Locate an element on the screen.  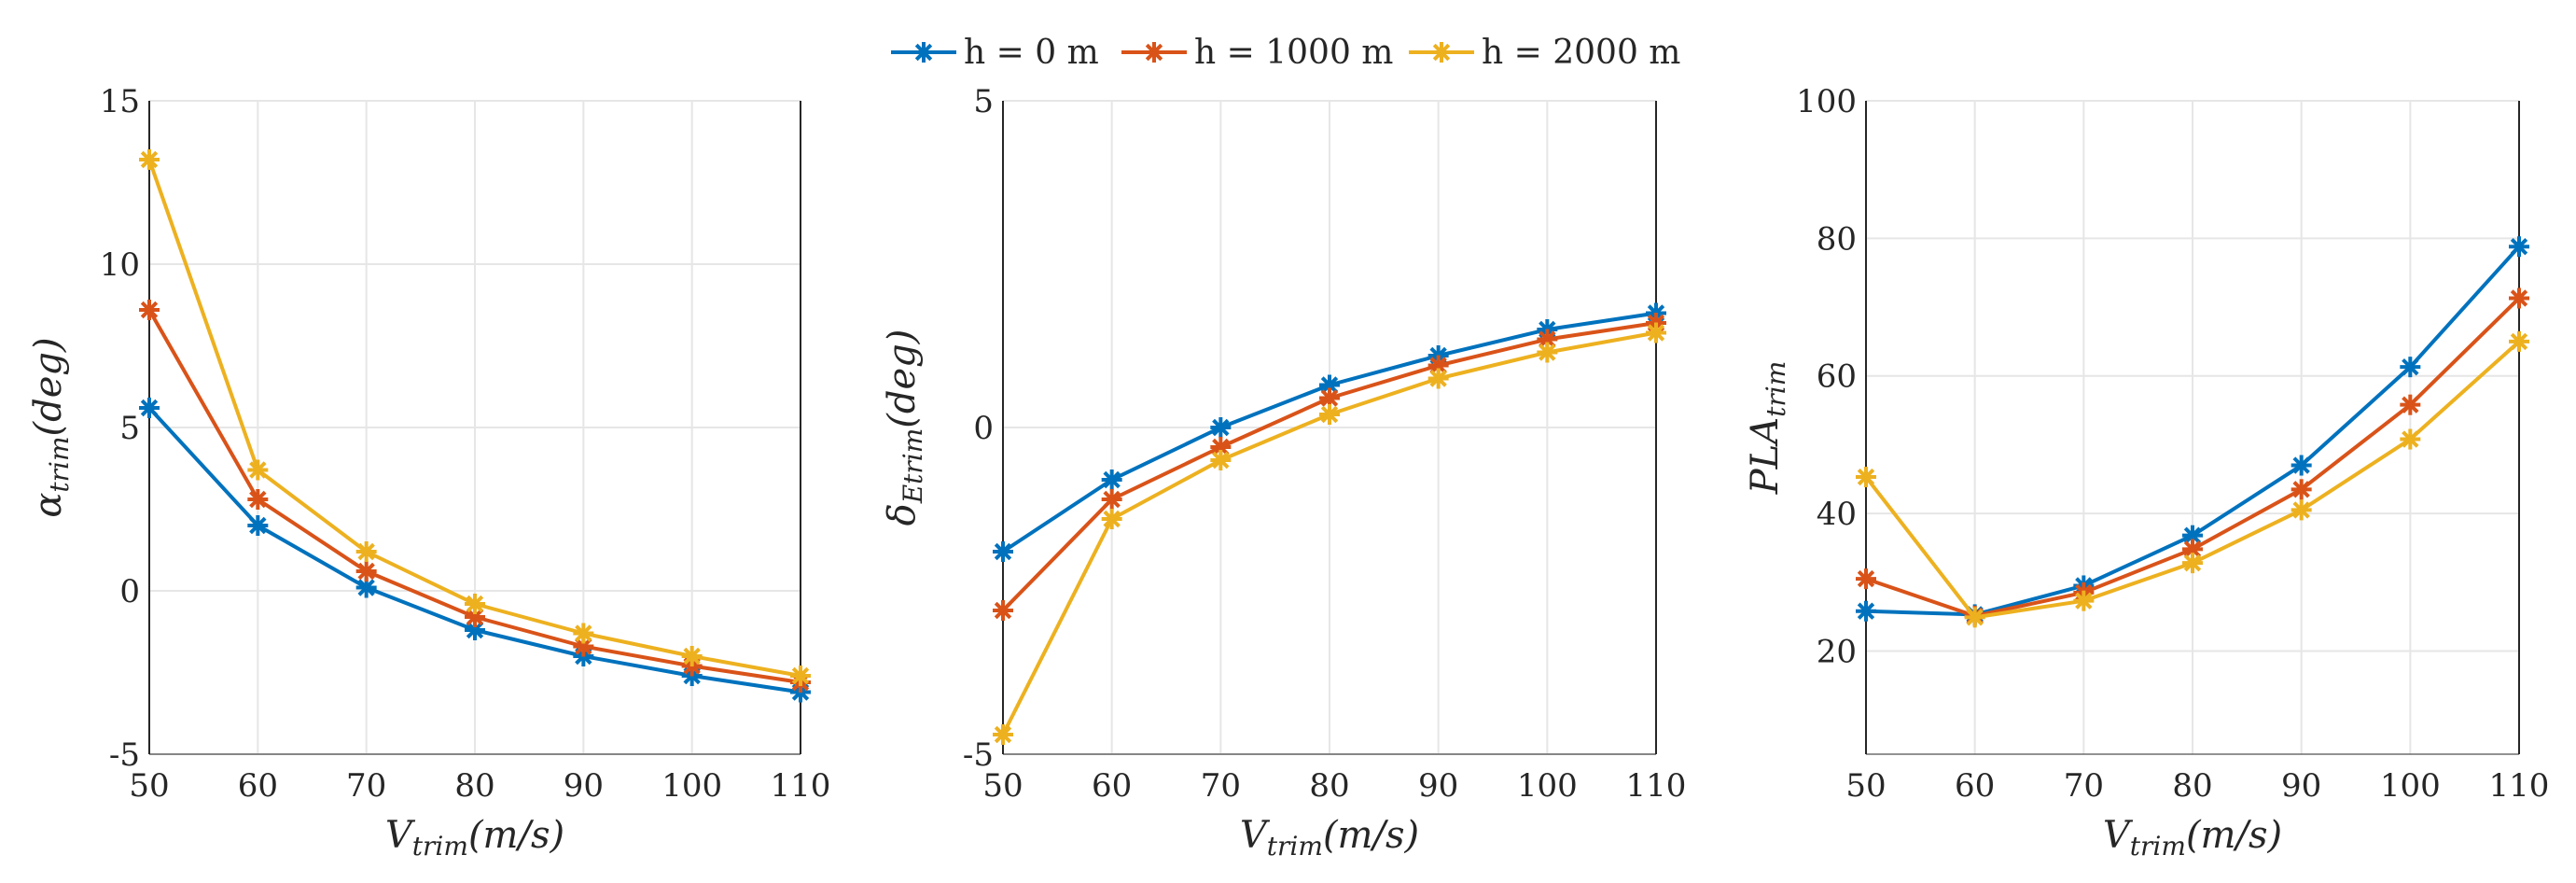
y-axis-label: αtrim(deg) is located at coordinates (51, 427).